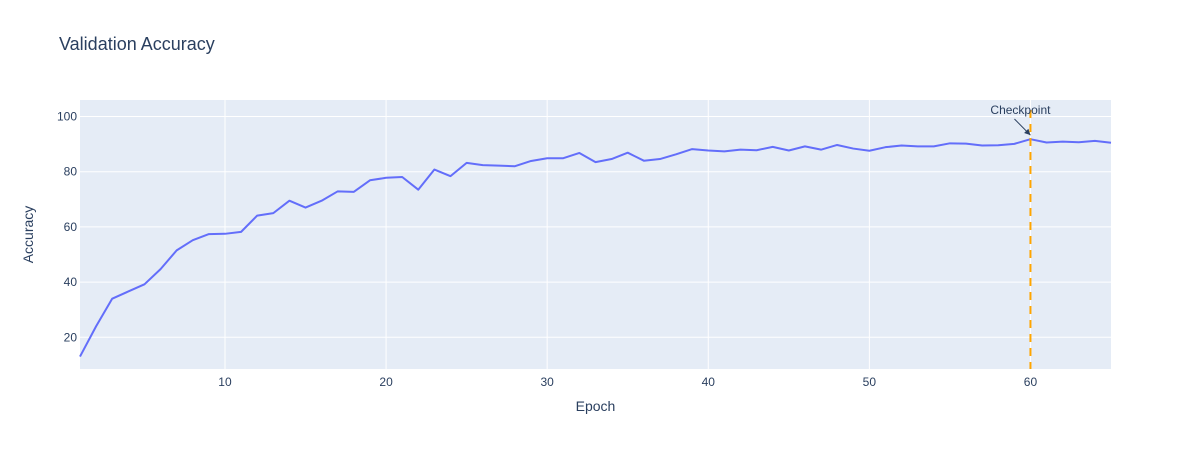 Image resolution: width=1192 pixels, height=450 pixels. What do you see at coordinates (386, 382) in the screenshot?
I see `x-tick-label: 20` at bounding box center [386, 382].